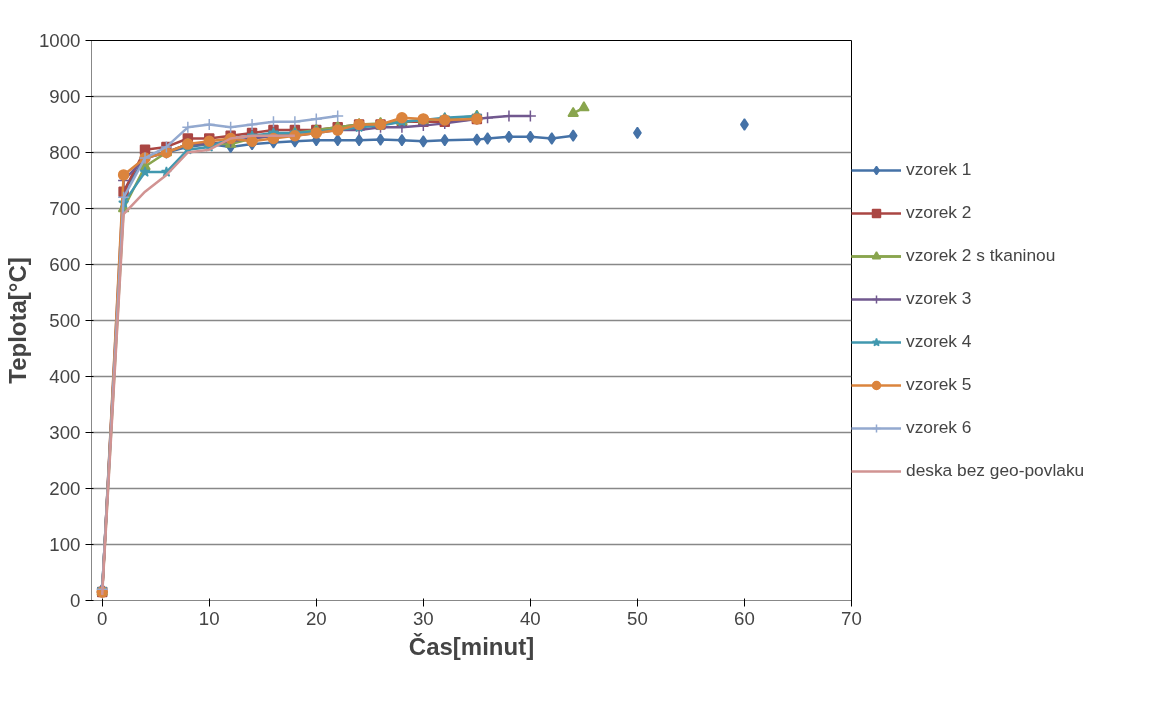 This screenshot has height=717, width=1157. What do you see at coordinates (851, 618) in the screenshot?
I see `x-tick-label: 70` at bounding box center [851, 618].